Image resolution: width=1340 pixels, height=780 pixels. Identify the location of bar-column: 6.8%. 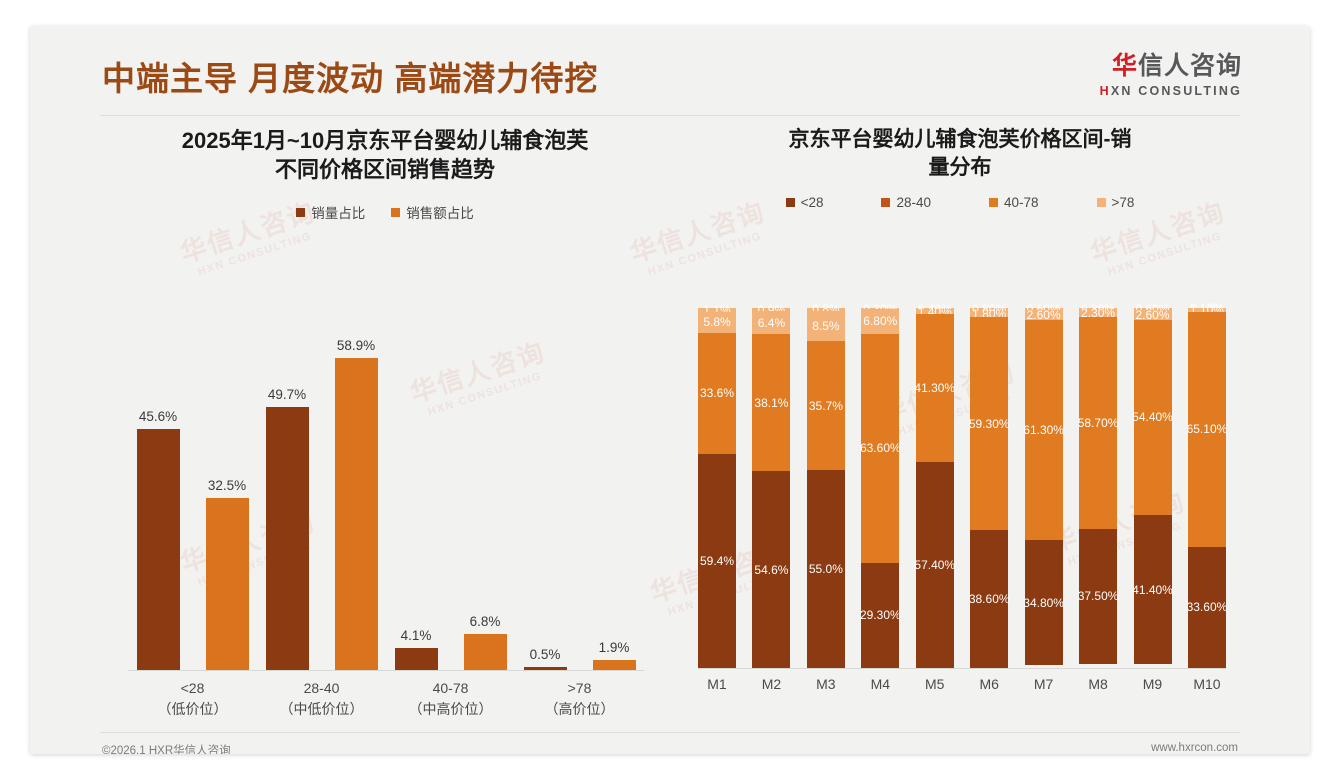
(485, 498).